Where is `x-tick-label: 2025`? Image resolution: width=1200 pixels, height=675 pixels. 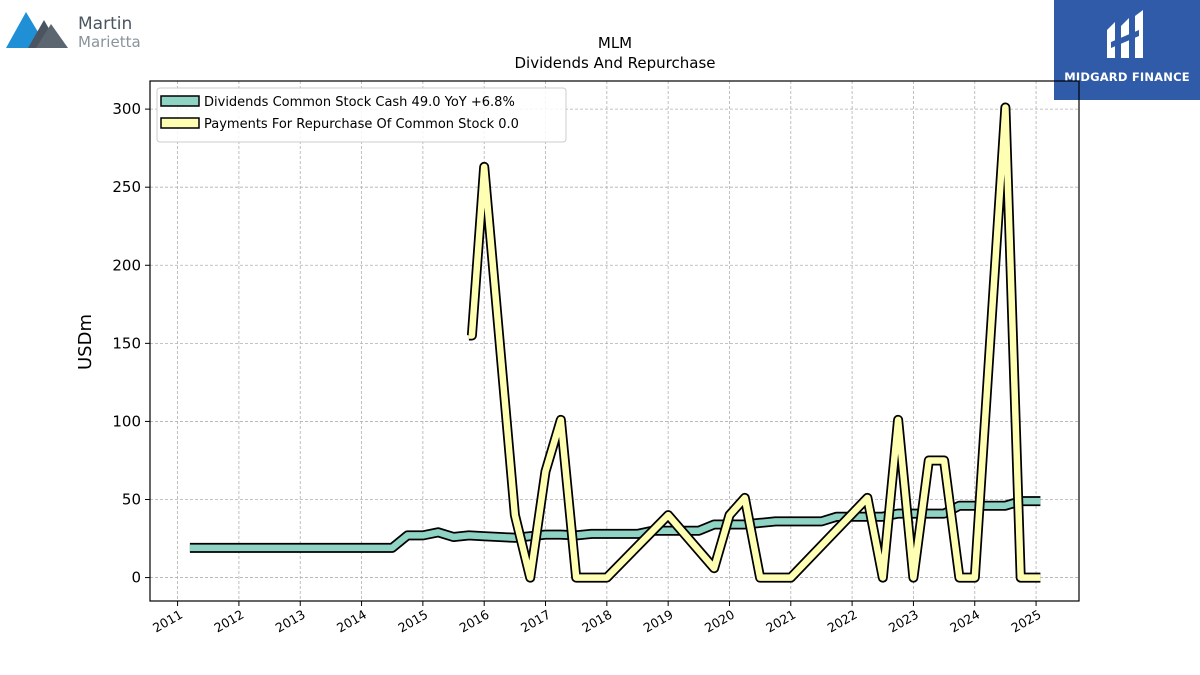 x-tick-label: 2025 is located at coordinates (1026, 621).